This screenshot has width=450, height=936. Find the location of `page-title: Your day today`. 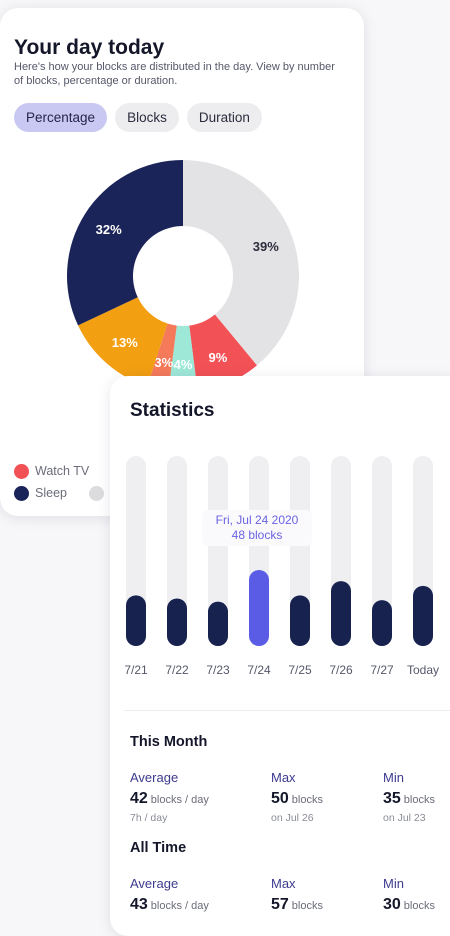

page-title: Your day today is located at coordinates (89, 47).